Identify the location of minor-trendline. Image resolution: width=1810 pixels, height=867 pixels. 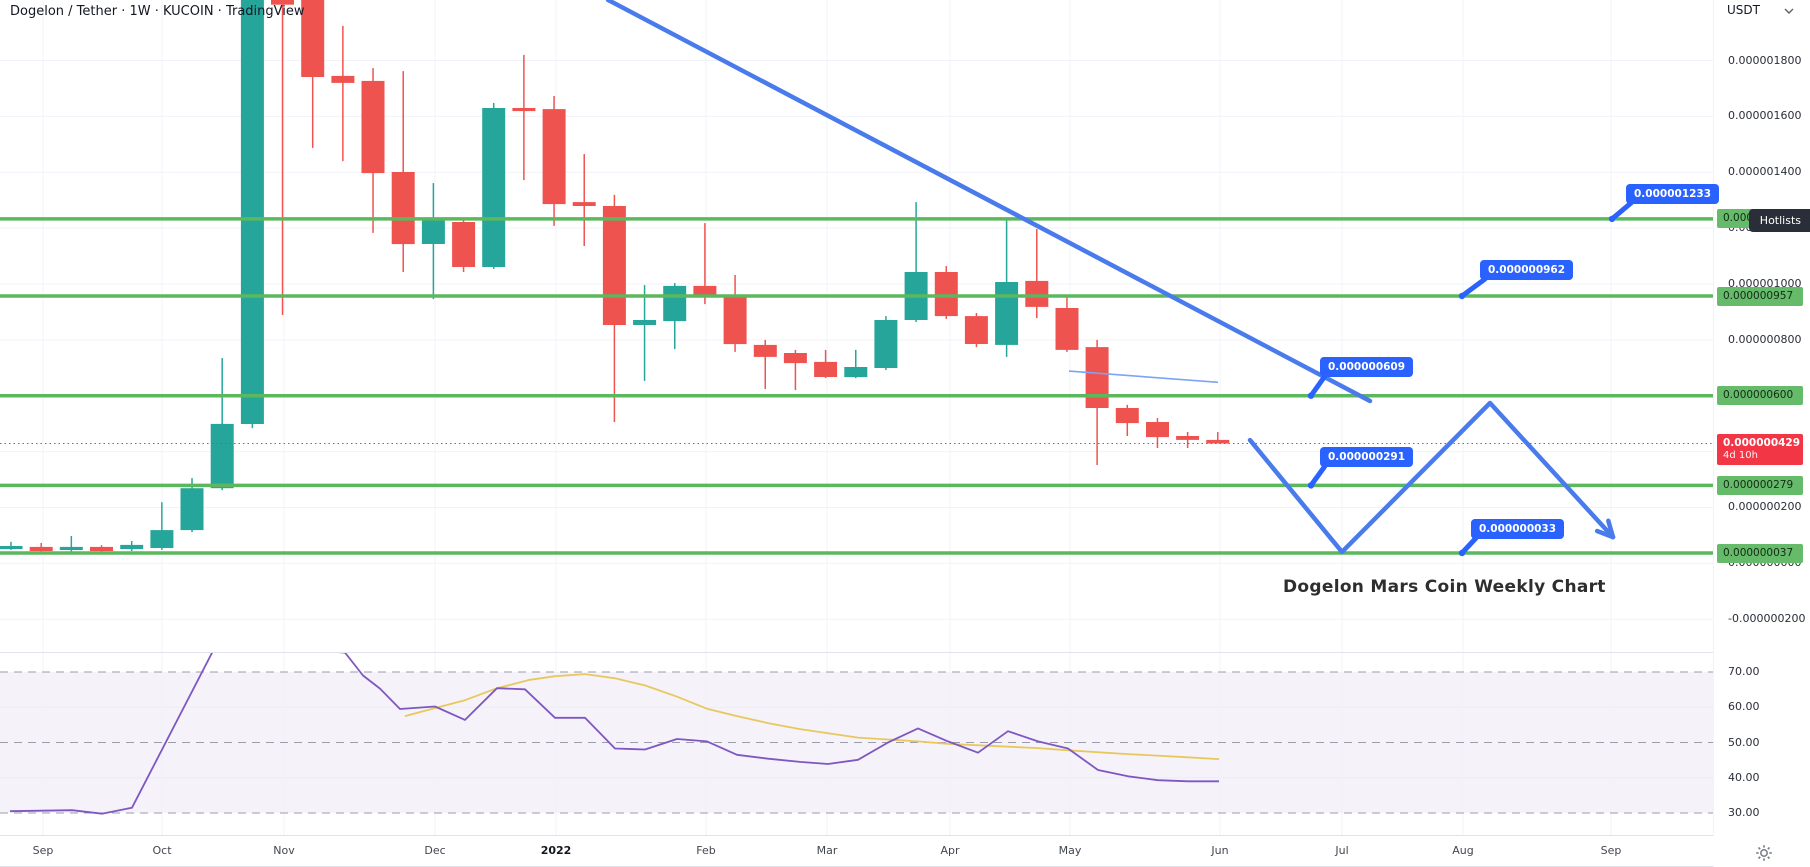
(1143, 377).